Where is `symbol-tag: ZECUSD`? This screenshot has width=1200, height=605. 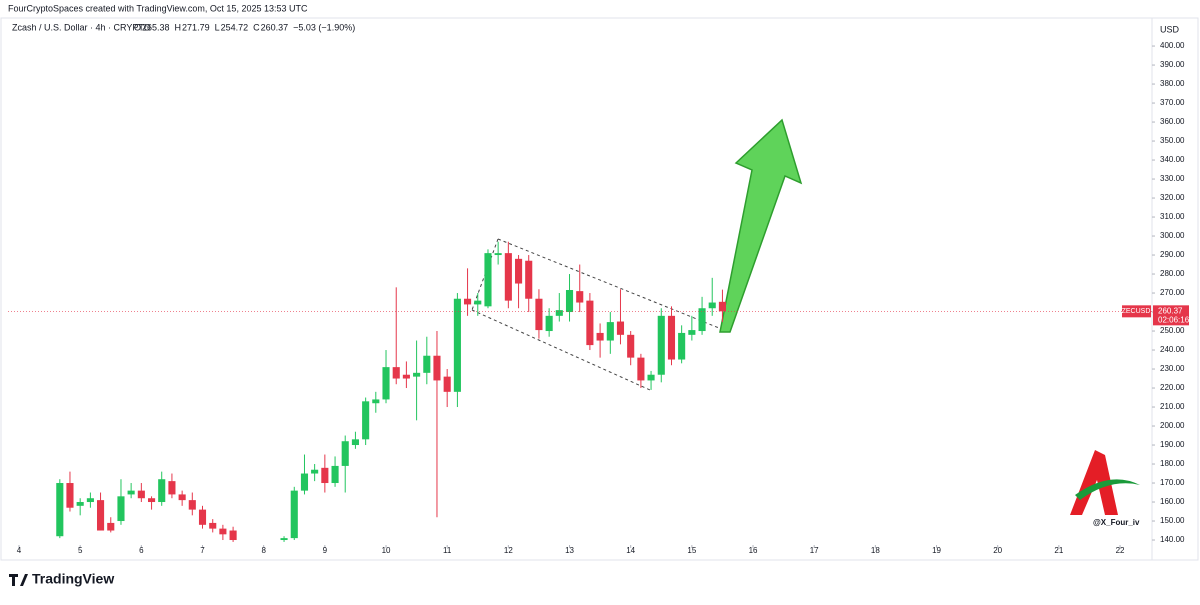 symbol-tag: ZECUSD is located at coordinates (1136, 311).